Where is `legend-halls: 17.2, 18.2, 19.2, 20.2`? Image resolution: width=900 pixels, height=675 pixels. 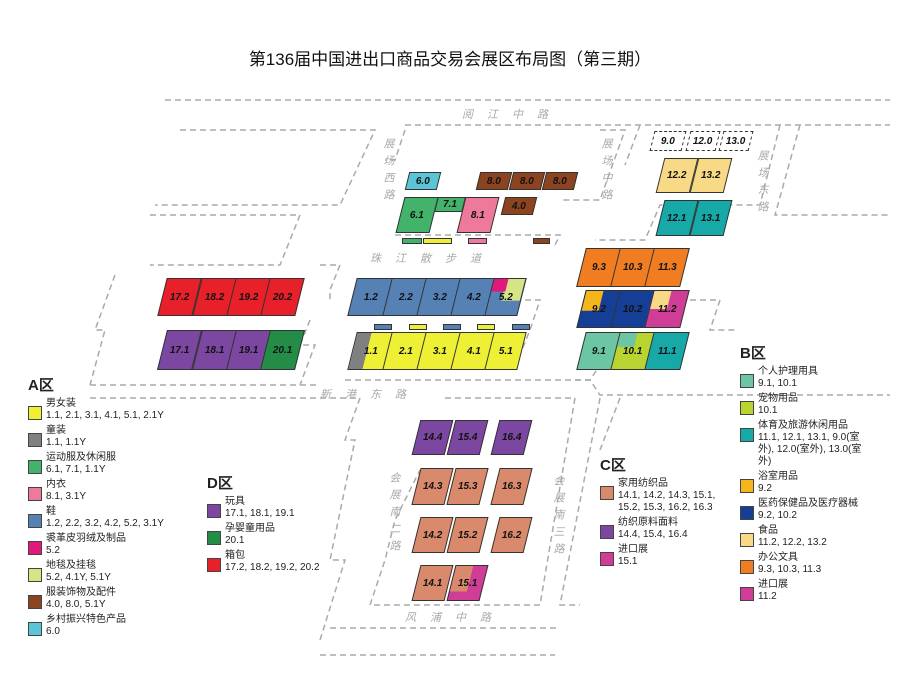
legend-halls: 17.2, 18.2, 19.2, 20.2 is located at coordinates (272, 567).